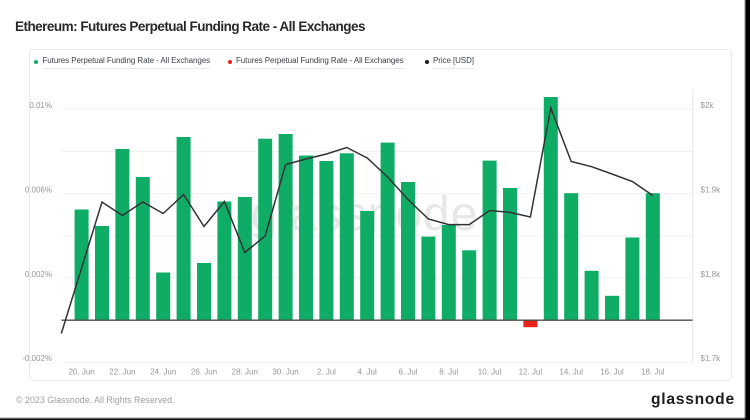 The image size is (750, 420). What do you see at coordinates (81, 372) in the screenshot?
I see `svg-text: 20. Jun` at bounding box center [81, 372].